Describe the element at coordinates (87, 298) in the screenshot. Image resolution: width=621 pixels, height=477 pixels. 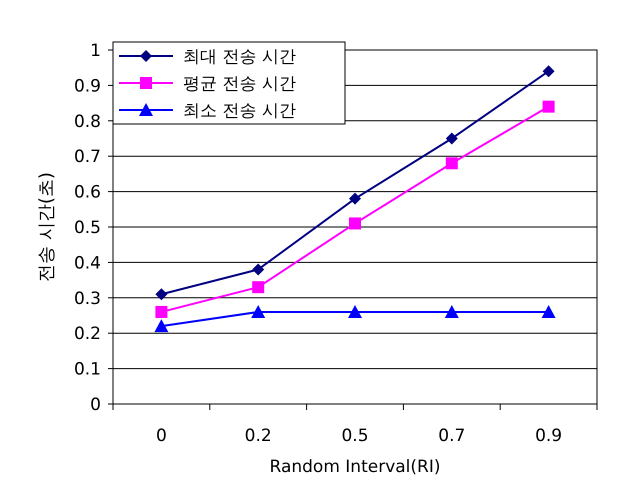
I see `y-tick-label: 0.3` at that location.